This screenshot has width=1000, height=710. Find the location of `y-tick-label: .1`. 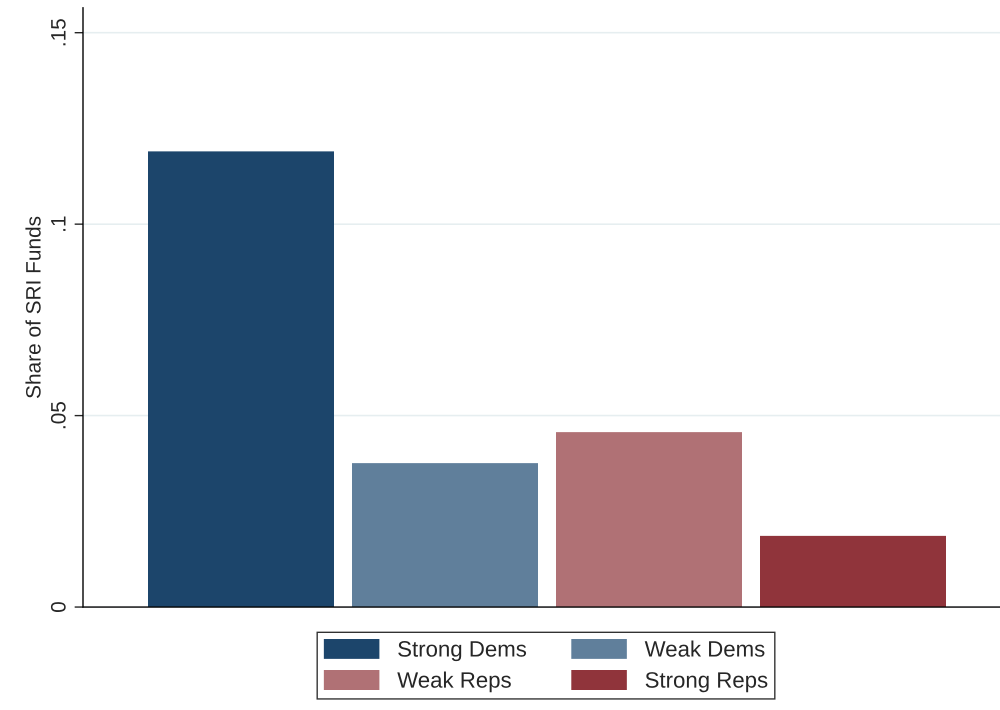

y-tick-label: .1 is located at coordinates (58, 223).